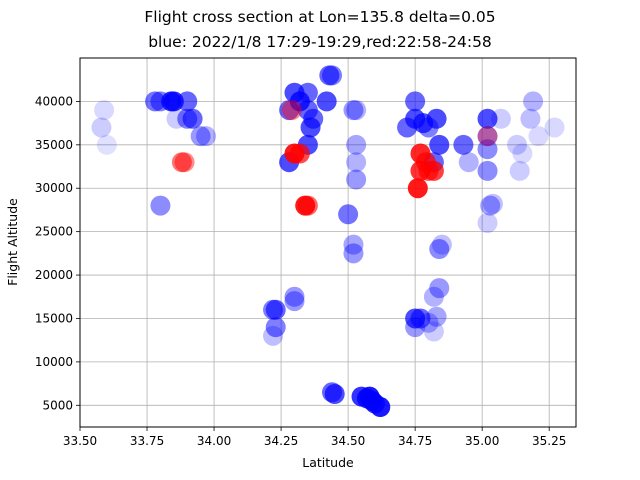 Image resolution: width=640 pixels, height=480 pixels. Describe the element at coordinates (54, 232) in the screenshot. I see `y-tick-label: 25000` at that location.